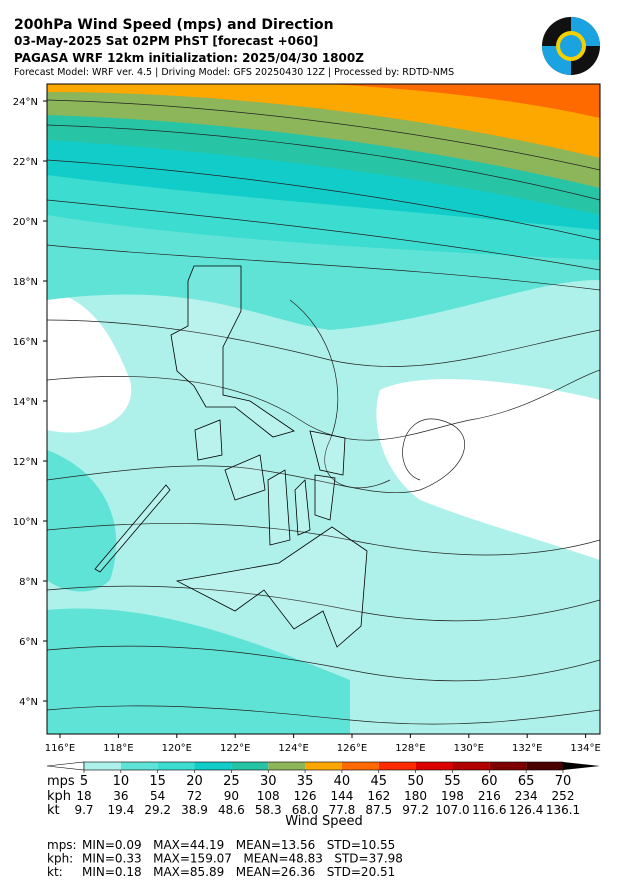 This screenshot has width=623, height=889. What do you see at coordinates (25, 282) in the screenshot?
I see `lat-label: 18°N` at bounding box center [25, 282].